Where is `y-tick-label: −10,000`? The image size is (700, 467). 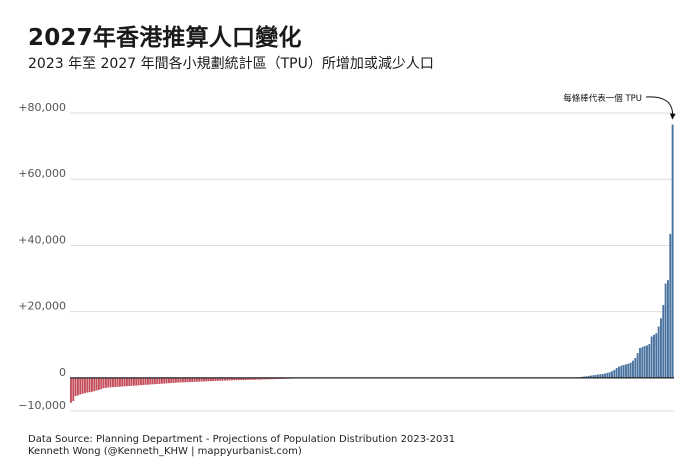 y-tick-label: −10,000 is located at coordinates (42, 405).